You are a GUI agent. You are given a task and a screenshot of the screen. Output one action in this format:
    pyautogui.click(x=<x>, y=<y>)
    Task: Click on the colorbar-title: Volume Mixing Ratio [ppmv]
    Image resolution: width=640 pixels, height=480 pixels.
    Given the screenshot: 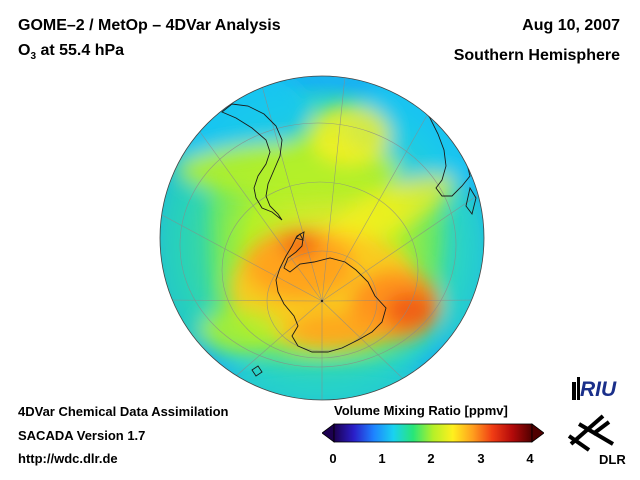 What is the action you would take?
    pyautogui.click(x=421, y=410)
    